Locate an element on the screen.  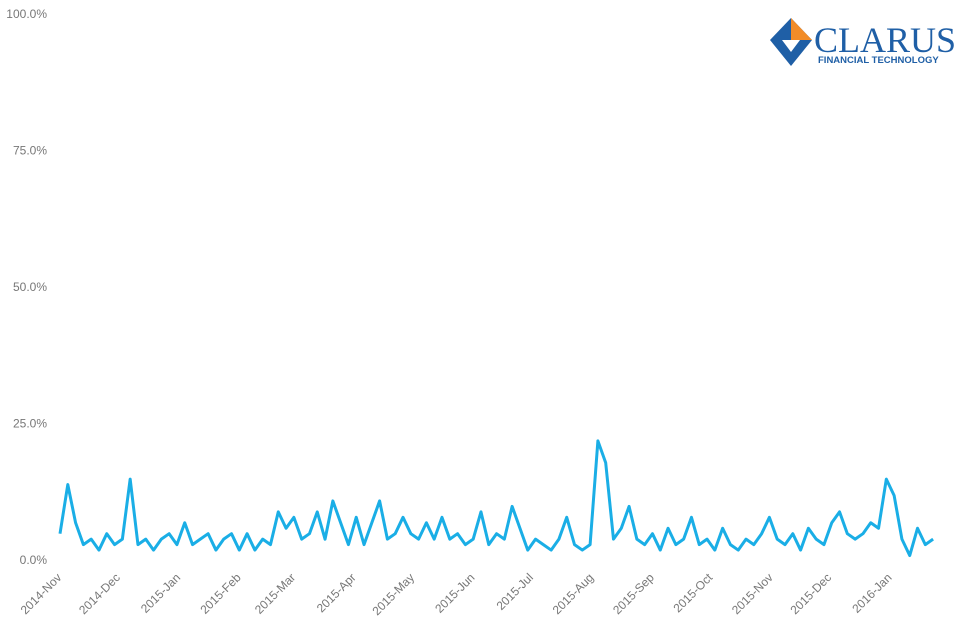
logo-name: CLARUS is located at coordinates (885, 40).